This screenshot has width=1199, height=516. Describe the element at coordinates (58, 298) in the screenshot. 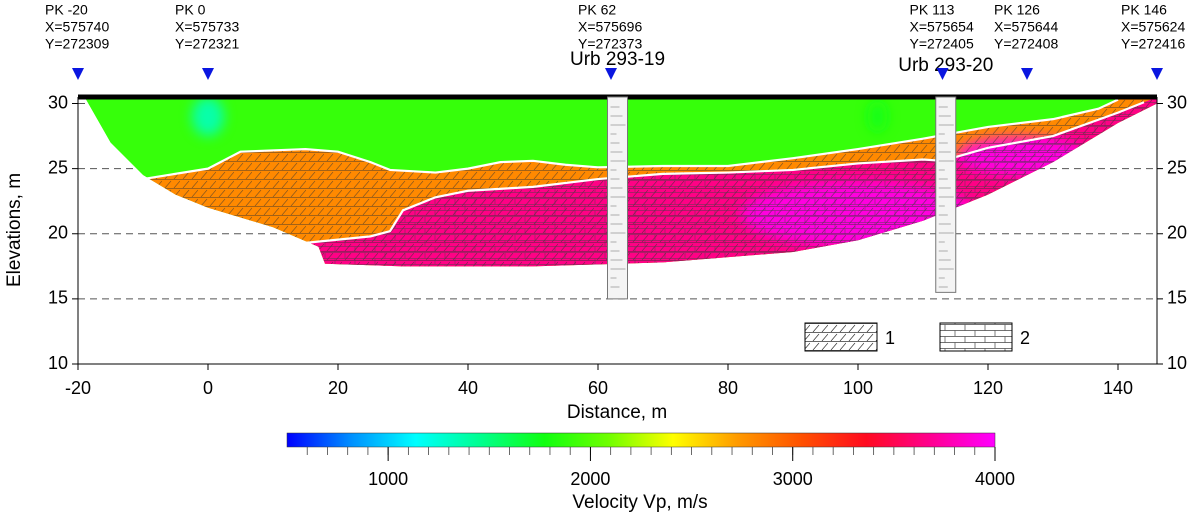

I see `y-tick-label: 15` at that location.